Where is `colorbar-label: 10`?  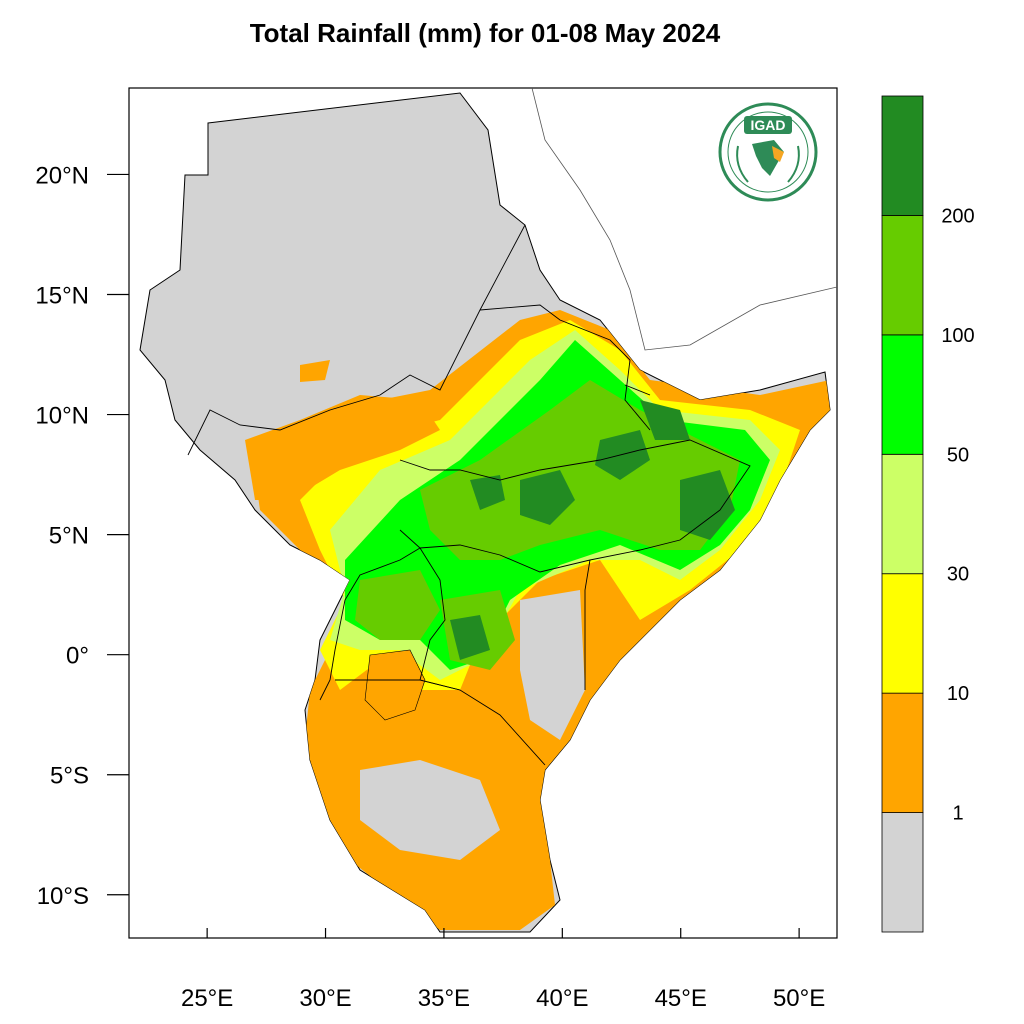 colorbar-label: 10 is located at coordinates (958, 694).